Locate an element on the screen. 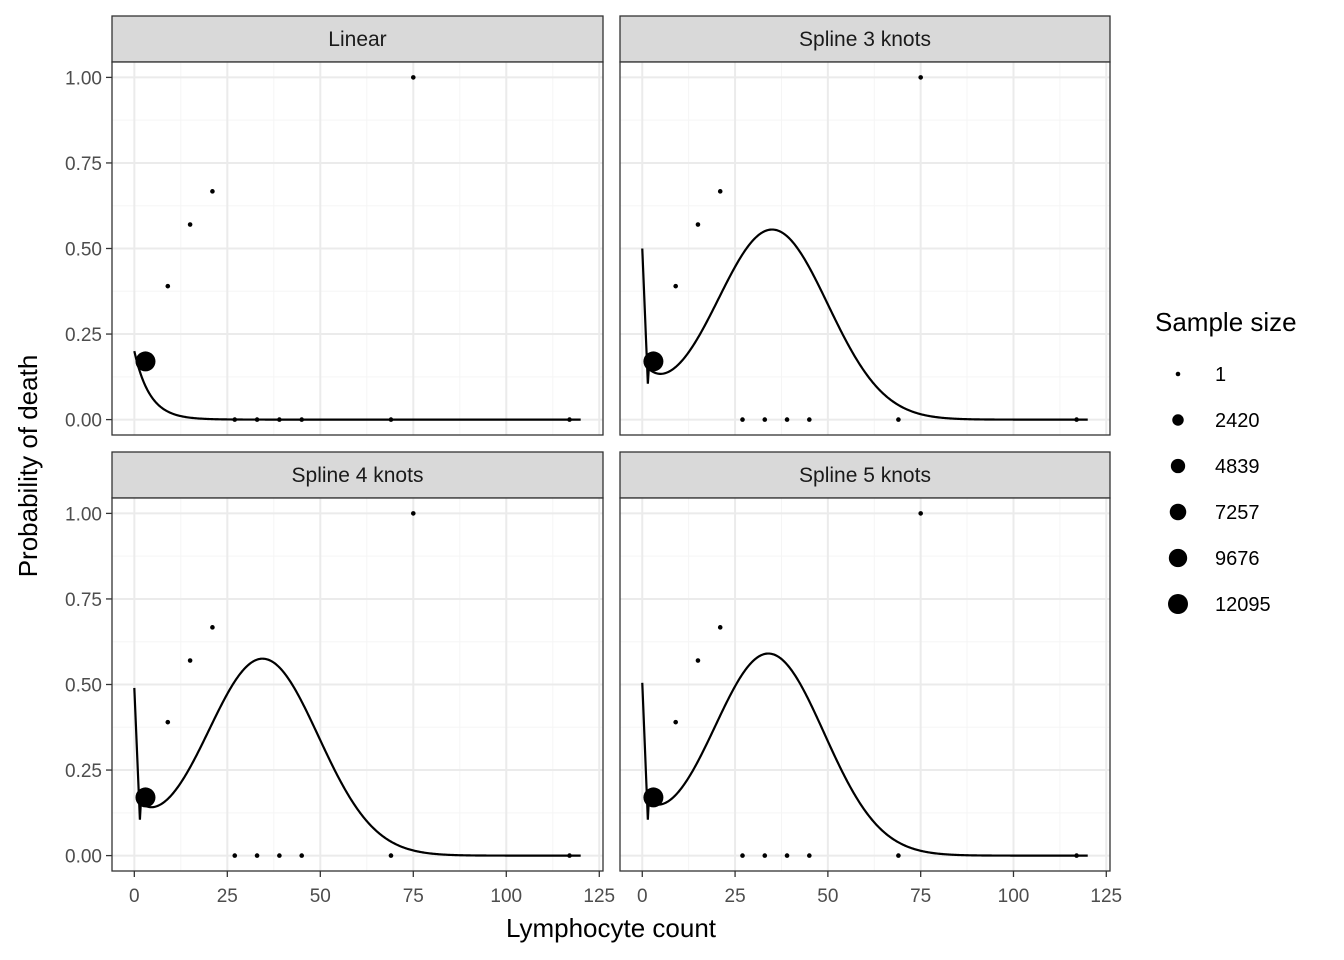 This screenshot has height=960, width=1344. x-axis-title: Lymphocyte count is located at coordinates (611, 928).